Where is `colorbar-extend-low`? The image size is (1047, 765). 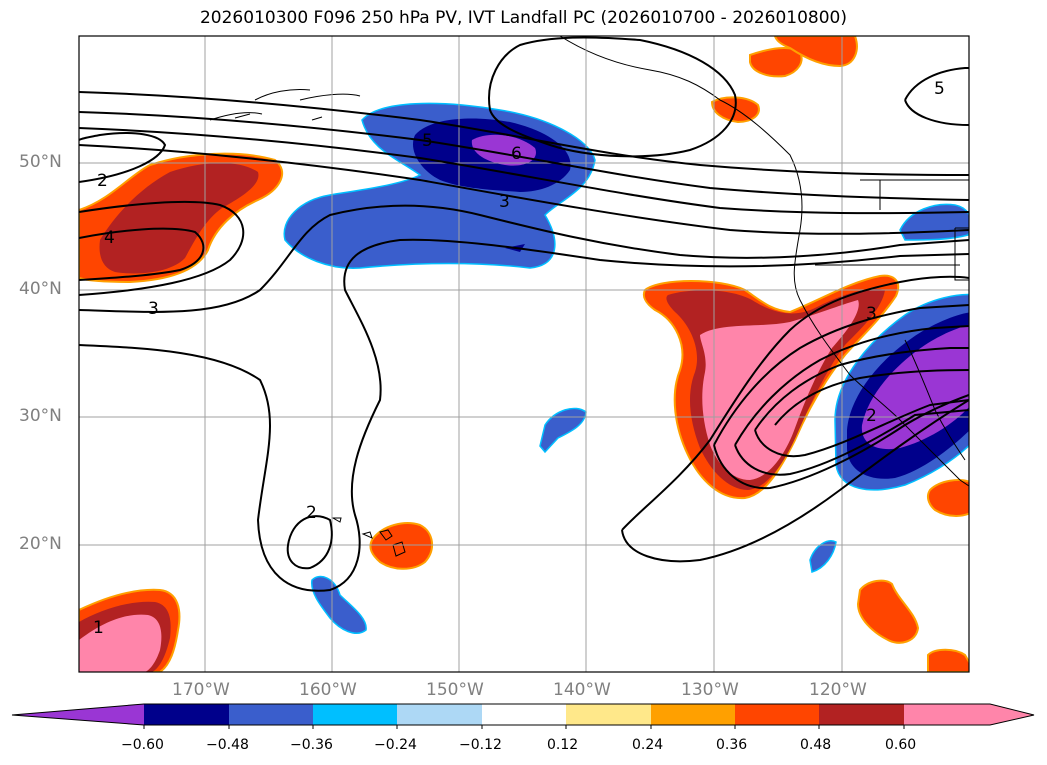 colorbar-extend-low is located at coordinates (78, 714).